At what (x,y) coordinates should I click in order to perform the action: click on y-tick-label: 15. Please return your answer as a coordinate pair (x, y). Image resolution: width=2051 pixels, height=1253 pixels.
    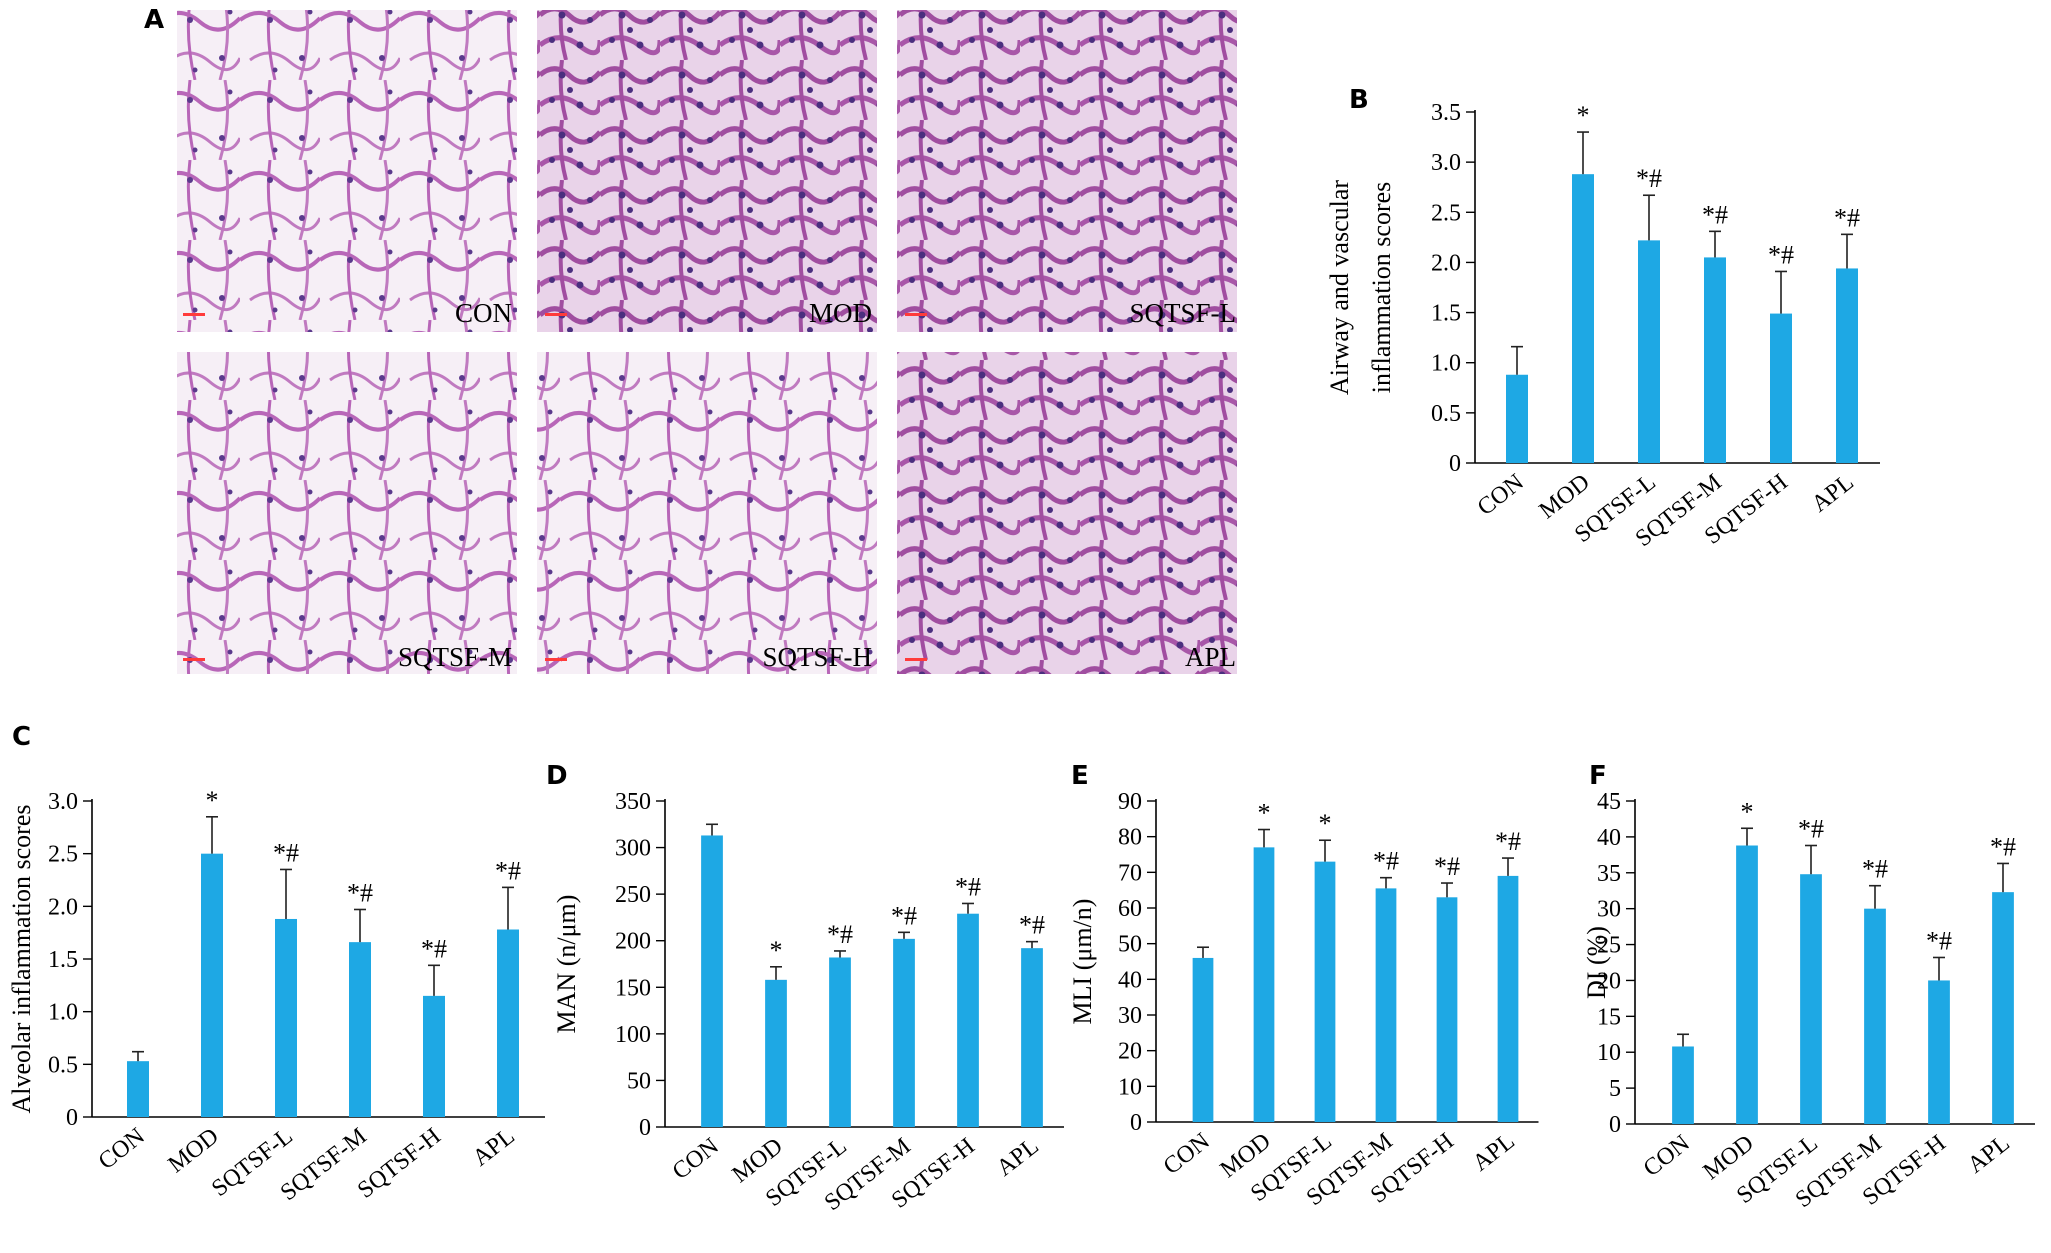
    Looking at the image, I should click on (1609, 1017).